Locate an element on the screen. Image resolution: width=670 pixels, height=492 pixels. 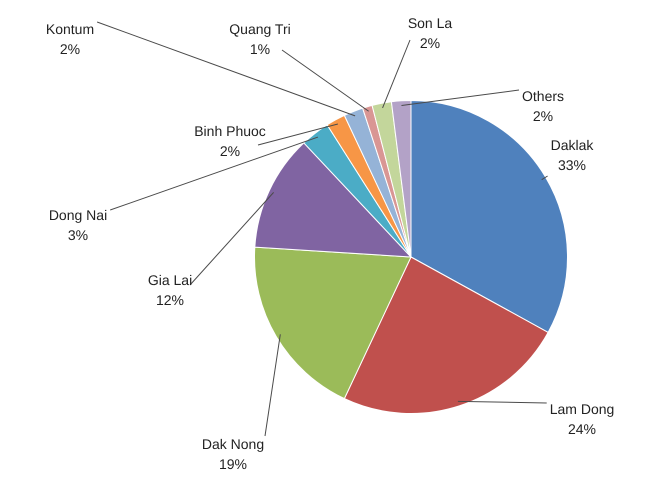
data-label: 24% is located at coordinates (582, 428).